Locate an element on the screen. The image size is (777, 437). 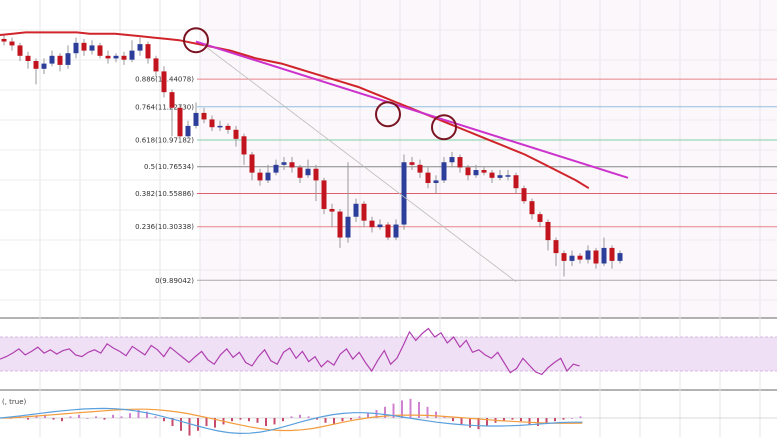
macd-panel is located at coordinates (388, 417).